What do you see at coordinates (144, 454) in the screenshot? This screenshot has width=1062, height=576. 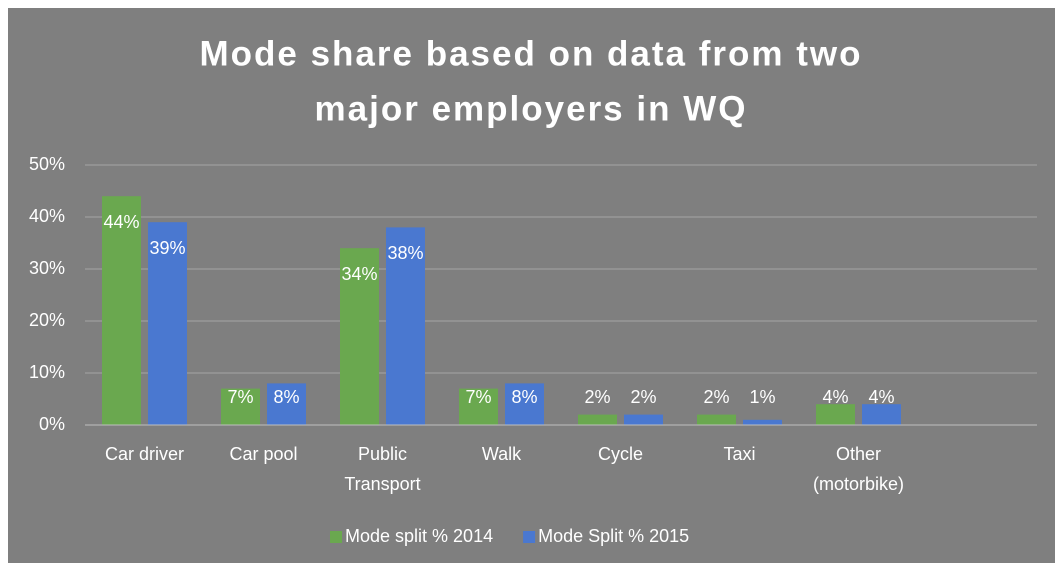 I see `x-tick-label: Car driver` at bounding box center [144, 454].